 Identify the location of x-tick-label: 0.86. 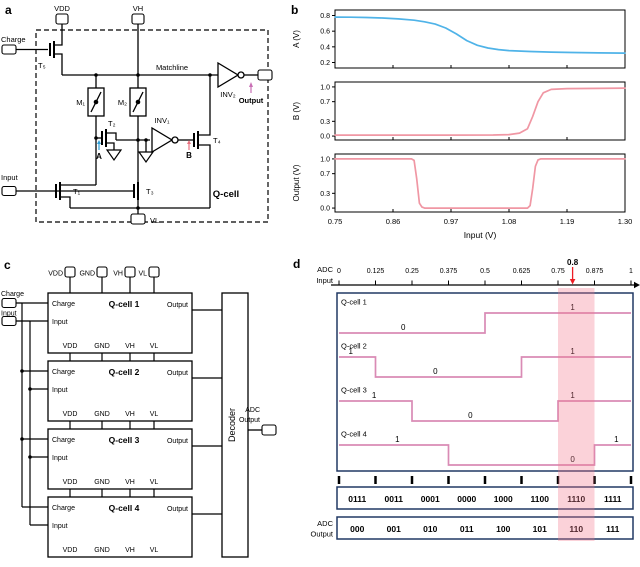
(393, 221).